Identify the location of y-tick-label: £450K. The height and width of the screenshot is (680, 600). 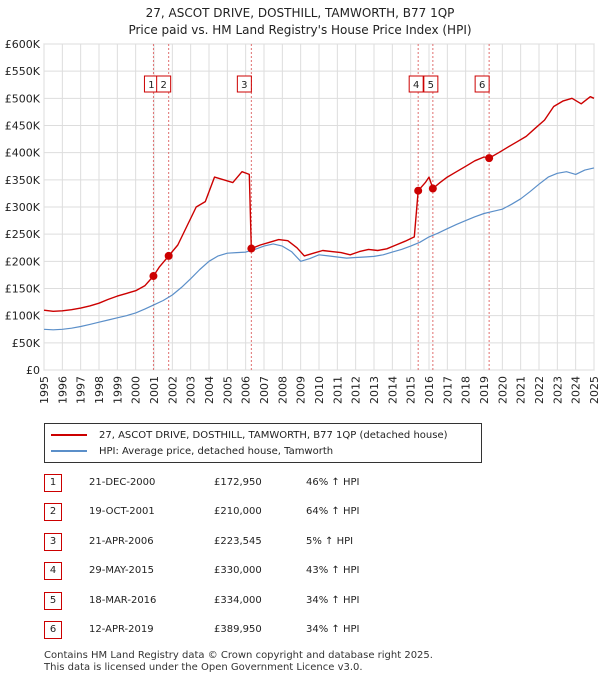
(23, 126).